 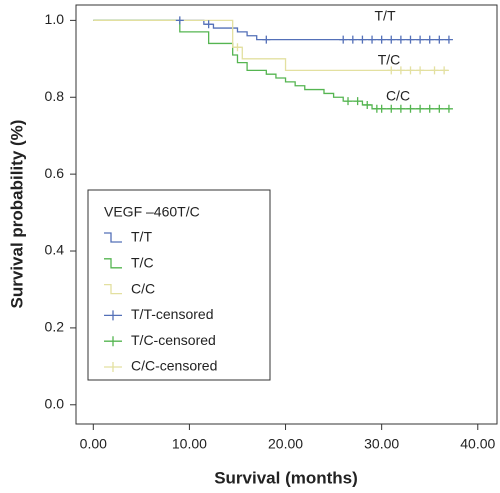 What do you see at coordinates (381, 444) in the screenshot?
I see `x-tick-label: 30.00` at bounding box center [381, 444].